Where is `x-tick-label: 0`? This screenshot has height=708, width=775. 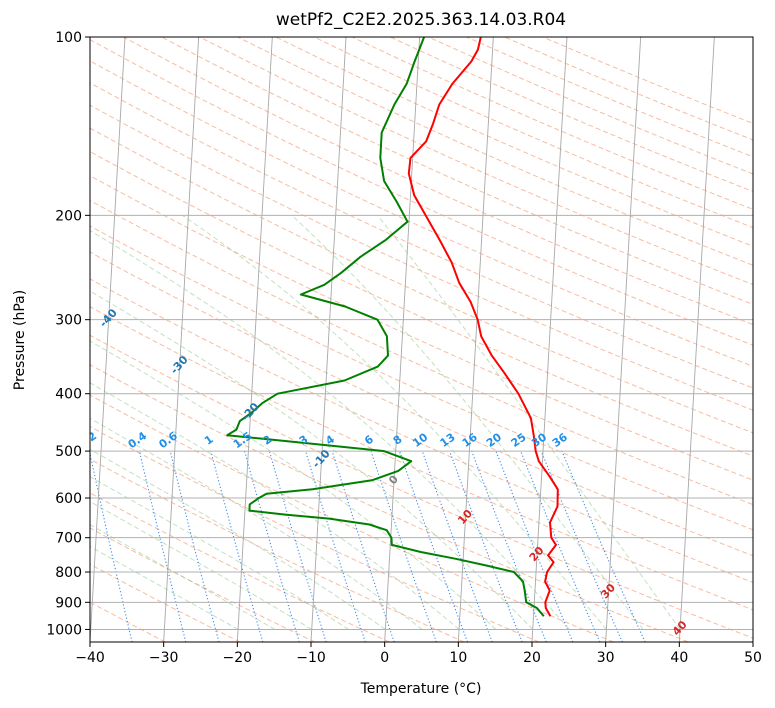 x-tick-label: 0 is located at coordinates (384, 658).